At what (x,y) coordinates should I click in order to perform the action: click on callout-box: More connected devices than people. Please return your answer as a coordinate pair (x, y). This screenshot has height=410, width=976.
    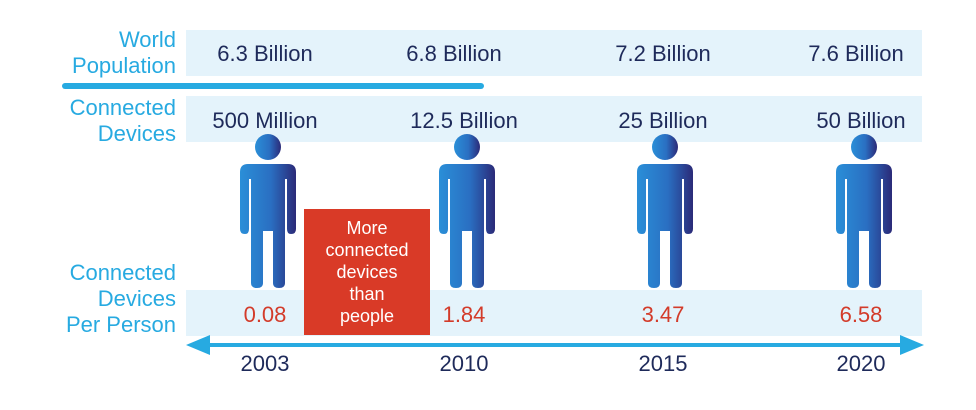
    Looking at the image, I should click on (367, 272).